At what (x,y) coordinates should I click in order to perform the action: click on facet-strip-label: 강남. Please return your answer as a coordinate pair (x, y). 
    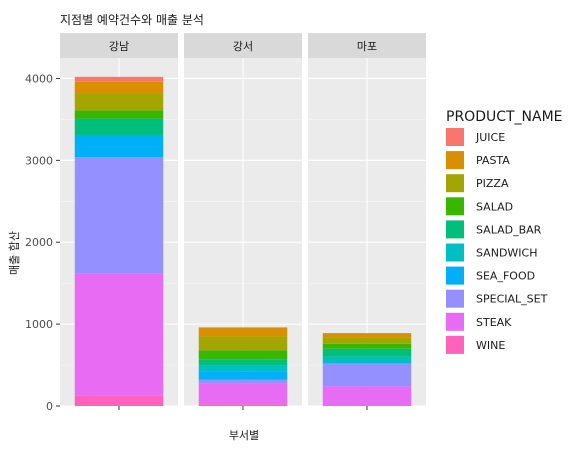
    Looking at the image, I should click on (119, 46).